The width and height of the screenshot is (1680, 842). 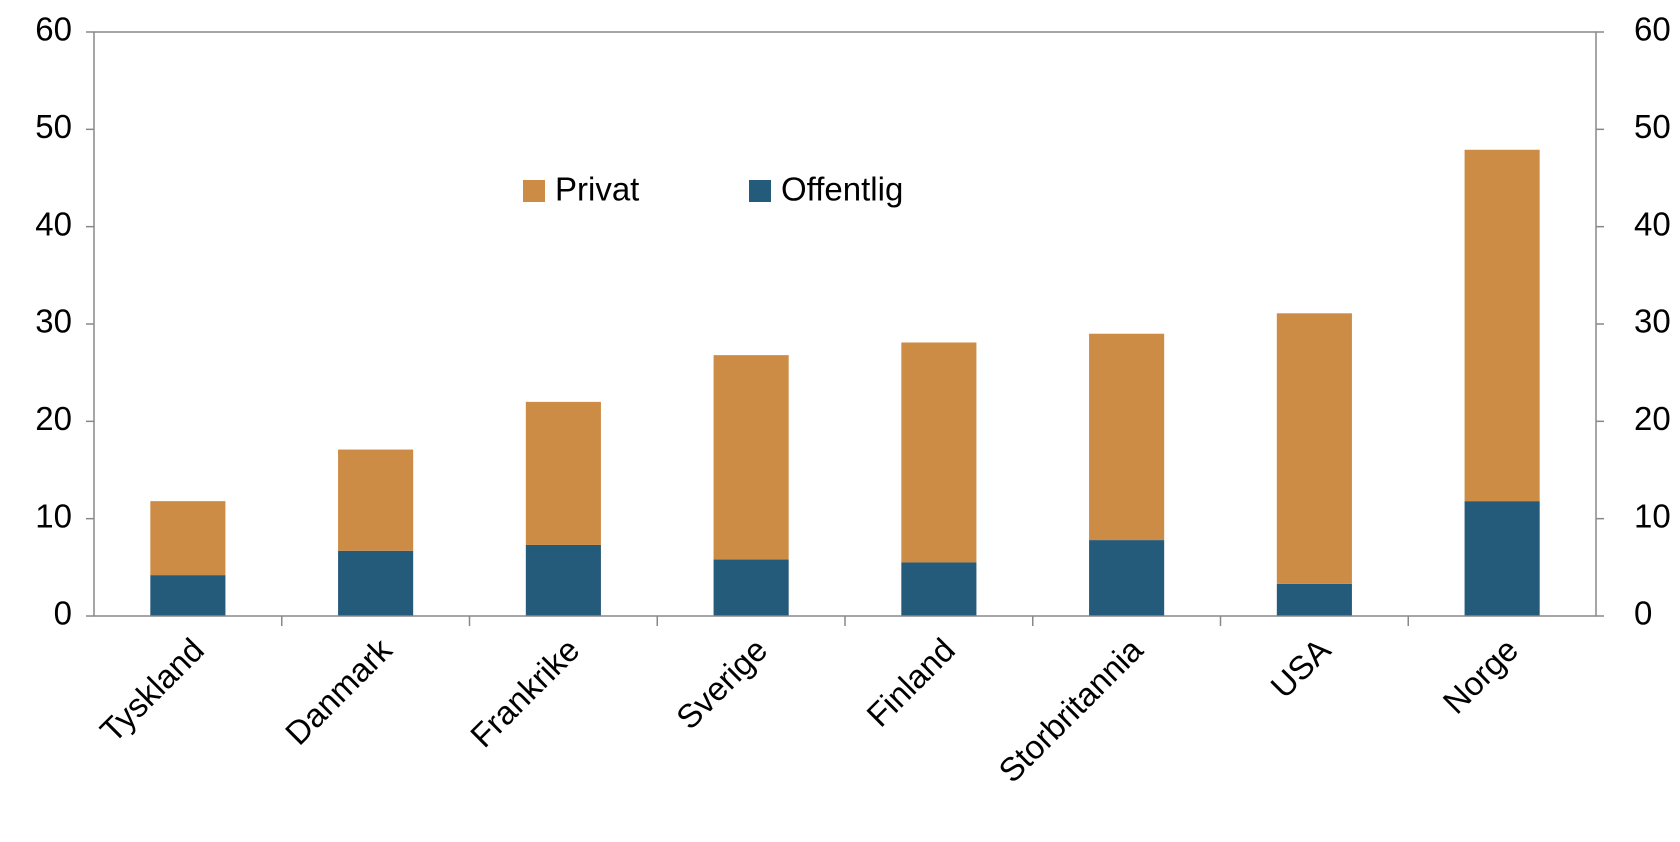 What do you see at coordinates (524, 692) in the screenshot?
I see `x-tick-label: Frankrike` at bounding box center [524, 692].